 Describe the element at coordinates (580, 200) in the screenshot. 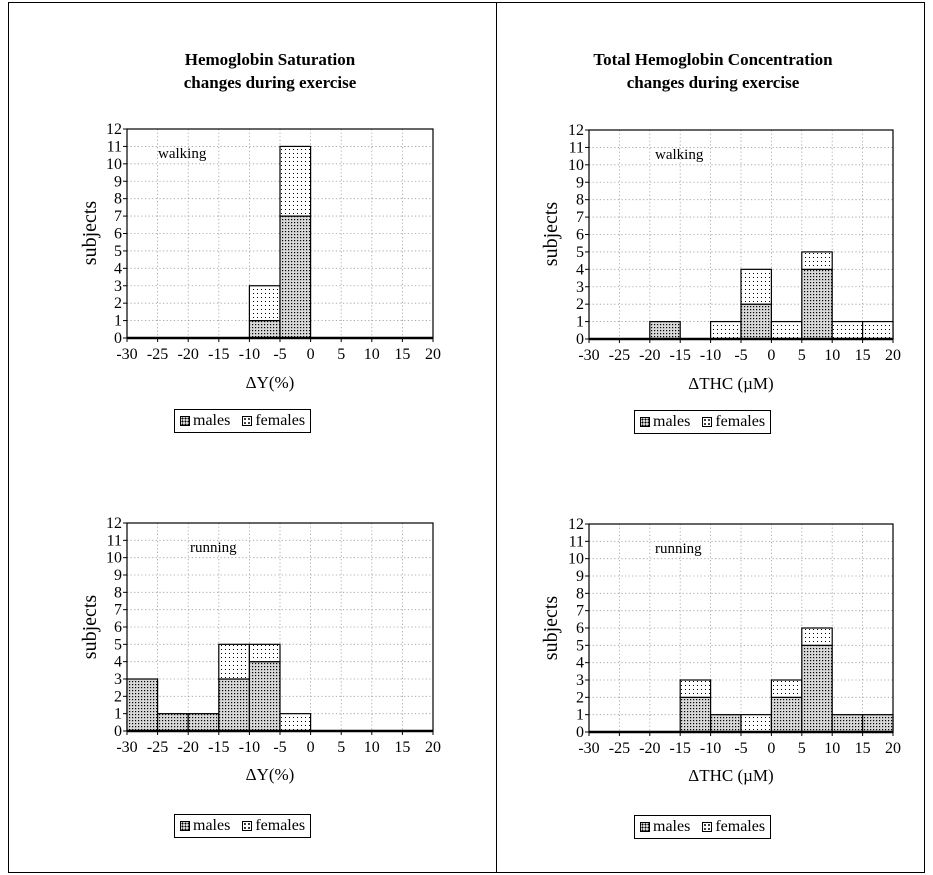

I see `walking-thc-ytick-label: 8` at that location.